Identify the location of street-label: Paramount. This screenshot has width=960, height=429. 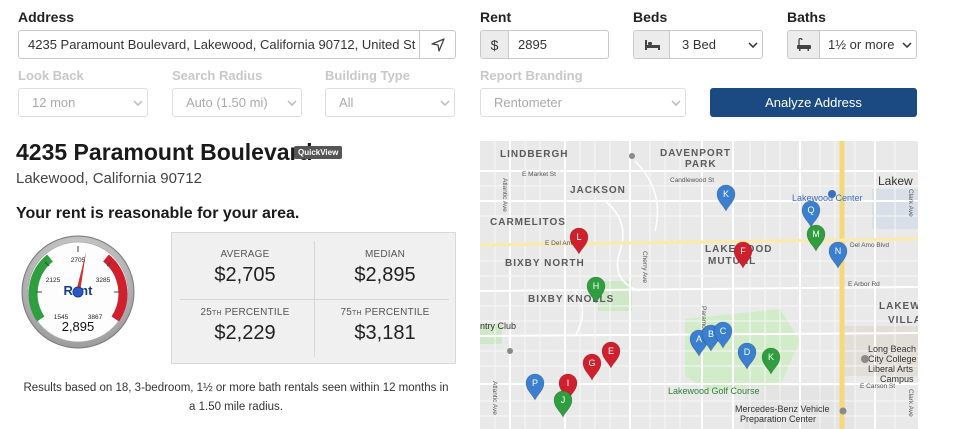
(703, 322).